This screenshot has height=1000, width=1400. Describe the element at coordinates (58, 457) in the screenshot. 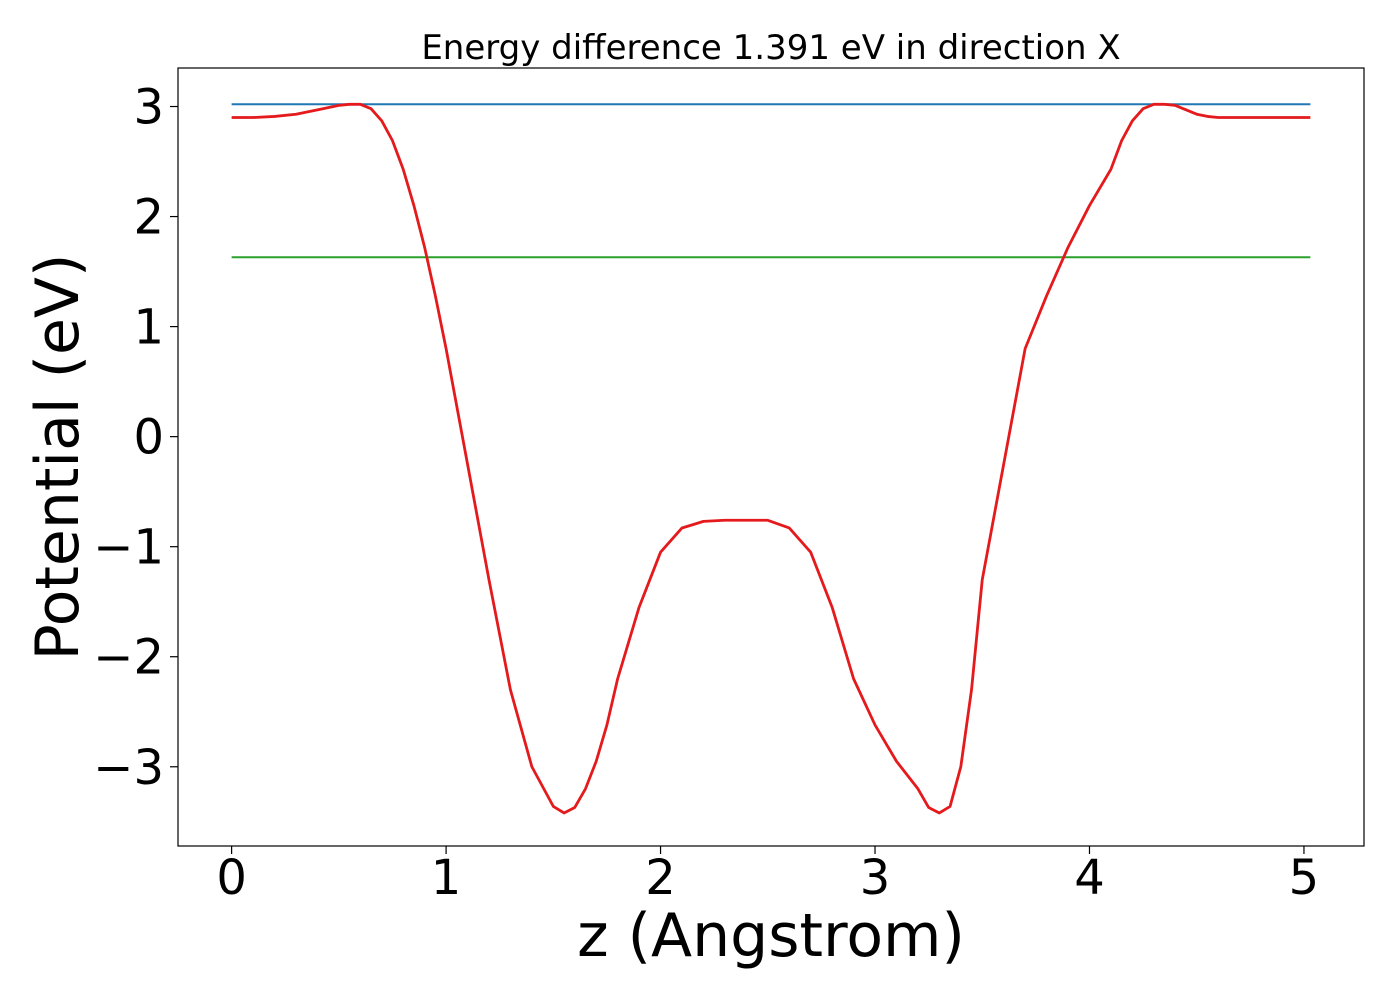

I see `y-axis-title: Potential (eV)` at that location.